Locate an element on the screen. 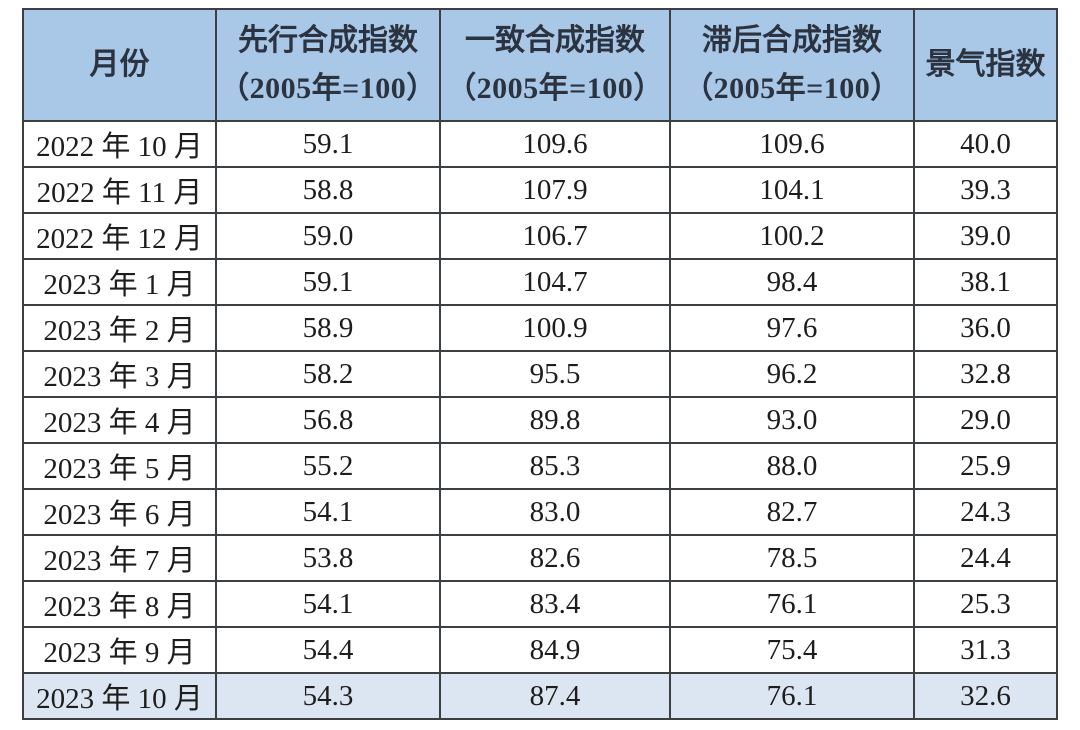 This screenshot has height=730, width=1080. leading-index-cell: 58.2 is located at coordinates (328, 374).